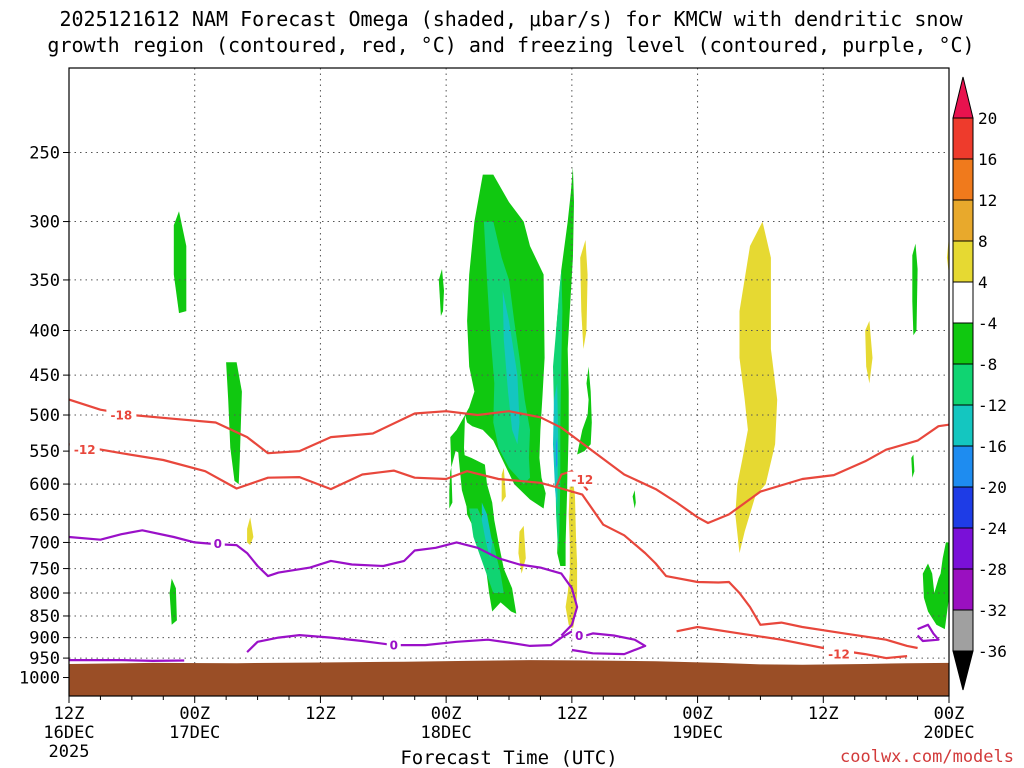  Describe the element at coordinates (963, 97) in the screenshot. I see `colorbar-top-arrow` at that location.